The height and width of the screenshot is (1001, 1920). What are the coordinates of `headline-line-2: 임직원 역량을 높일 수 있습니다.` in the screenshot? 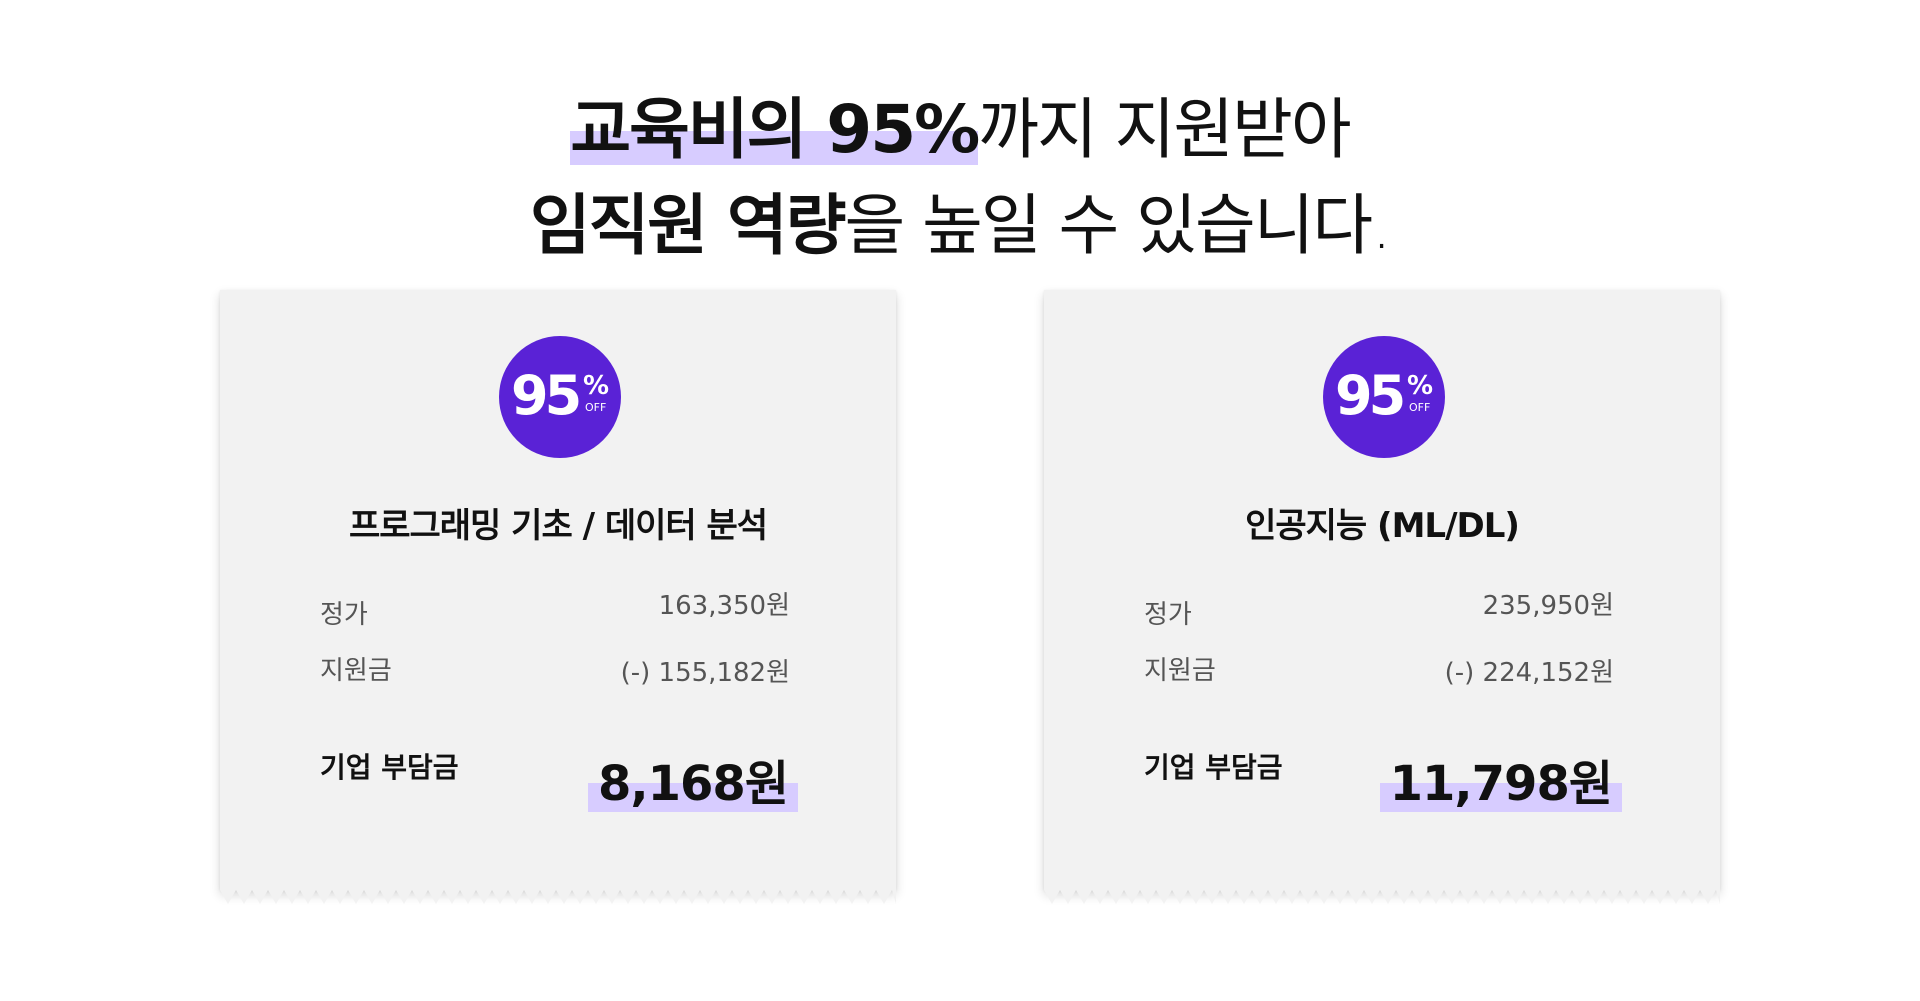 It's located at (960, 226).